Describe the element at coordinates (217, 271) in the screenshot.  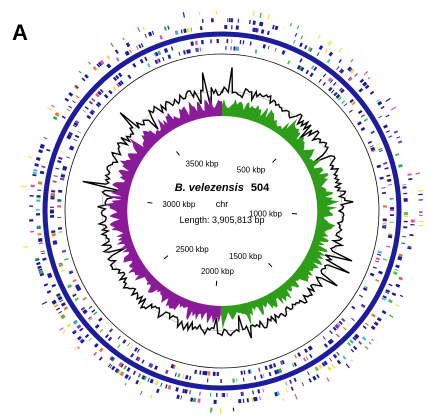
I see `scale-tick-label: 2000 kbp` at that location.